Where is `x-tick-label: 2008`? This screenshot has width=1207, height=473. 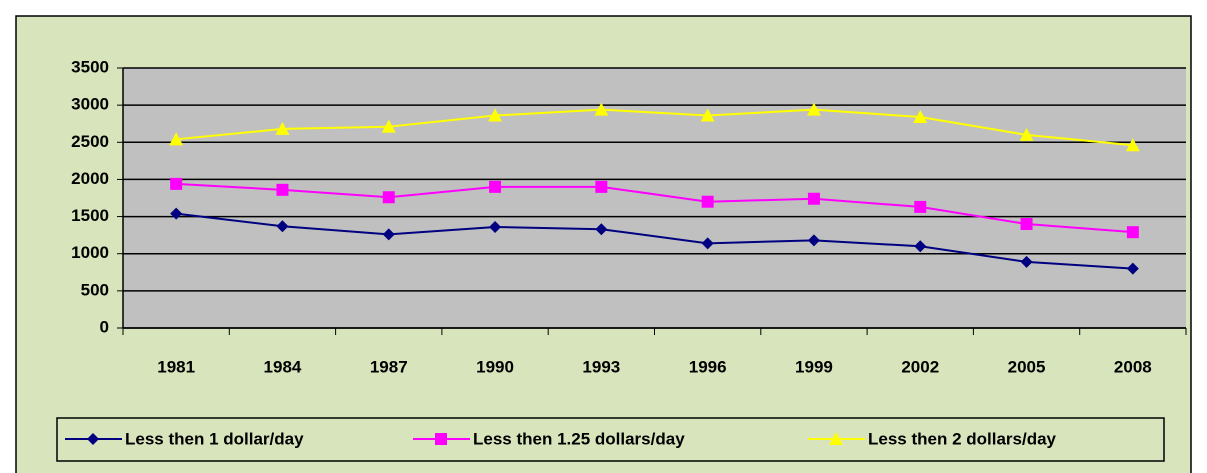 x-tick-label: 2008 is located at coordinates (1133, 366).